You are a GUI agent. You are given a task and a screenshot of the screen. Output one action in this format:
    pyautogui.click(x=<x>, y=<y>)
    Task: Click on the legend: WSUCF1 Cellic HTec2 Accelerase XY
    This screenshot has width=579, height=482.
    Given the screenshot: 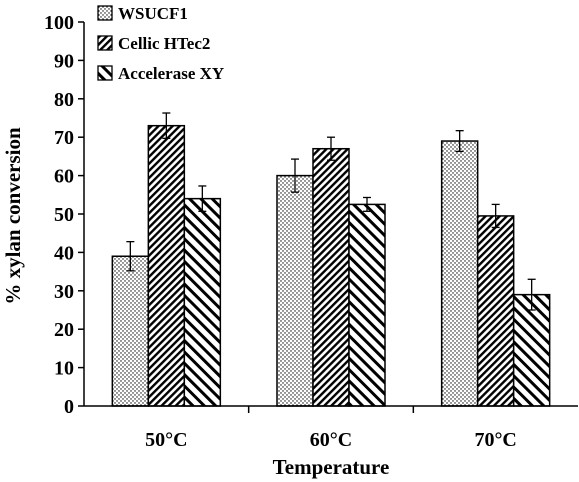 What is the action you would take?
    pyautogui.click(x=160, y=43)
    